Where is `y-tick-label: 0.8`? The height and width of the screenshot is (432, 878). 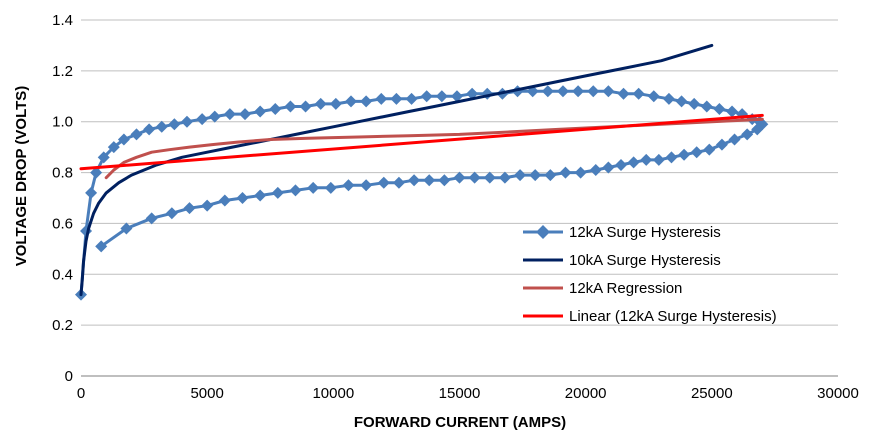
y-tick-label: 0.8 is located at coordinates (62, 173).